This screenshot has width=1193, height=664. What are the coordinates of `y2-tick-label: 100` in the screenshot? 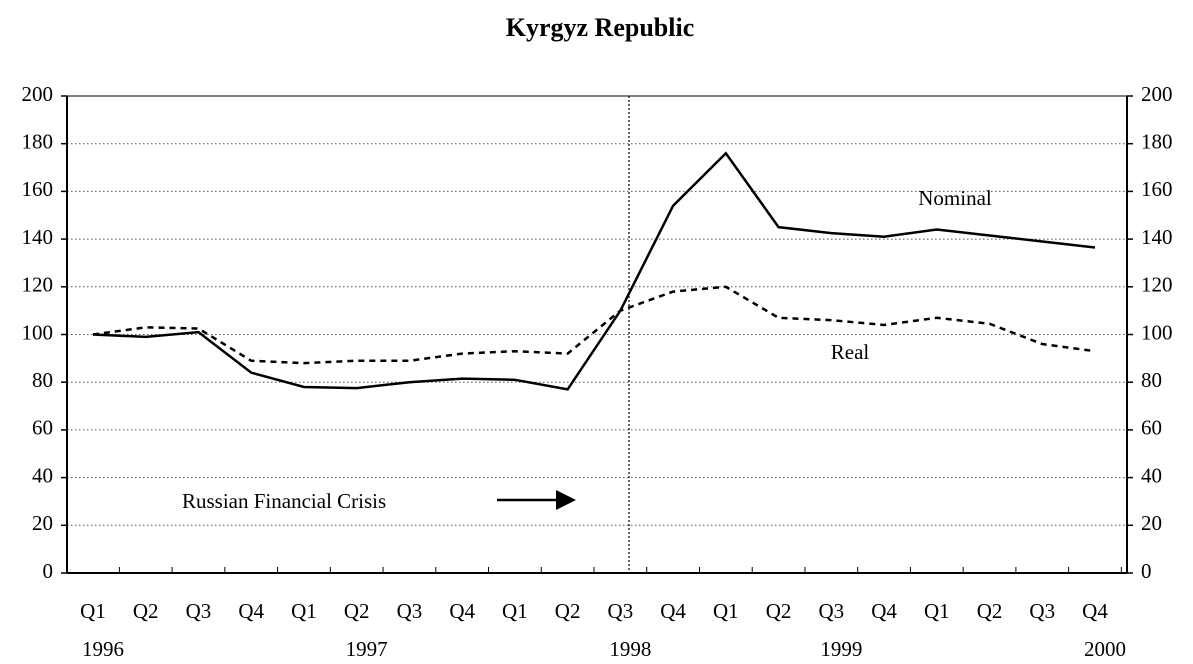 It's located at (1157, 332).